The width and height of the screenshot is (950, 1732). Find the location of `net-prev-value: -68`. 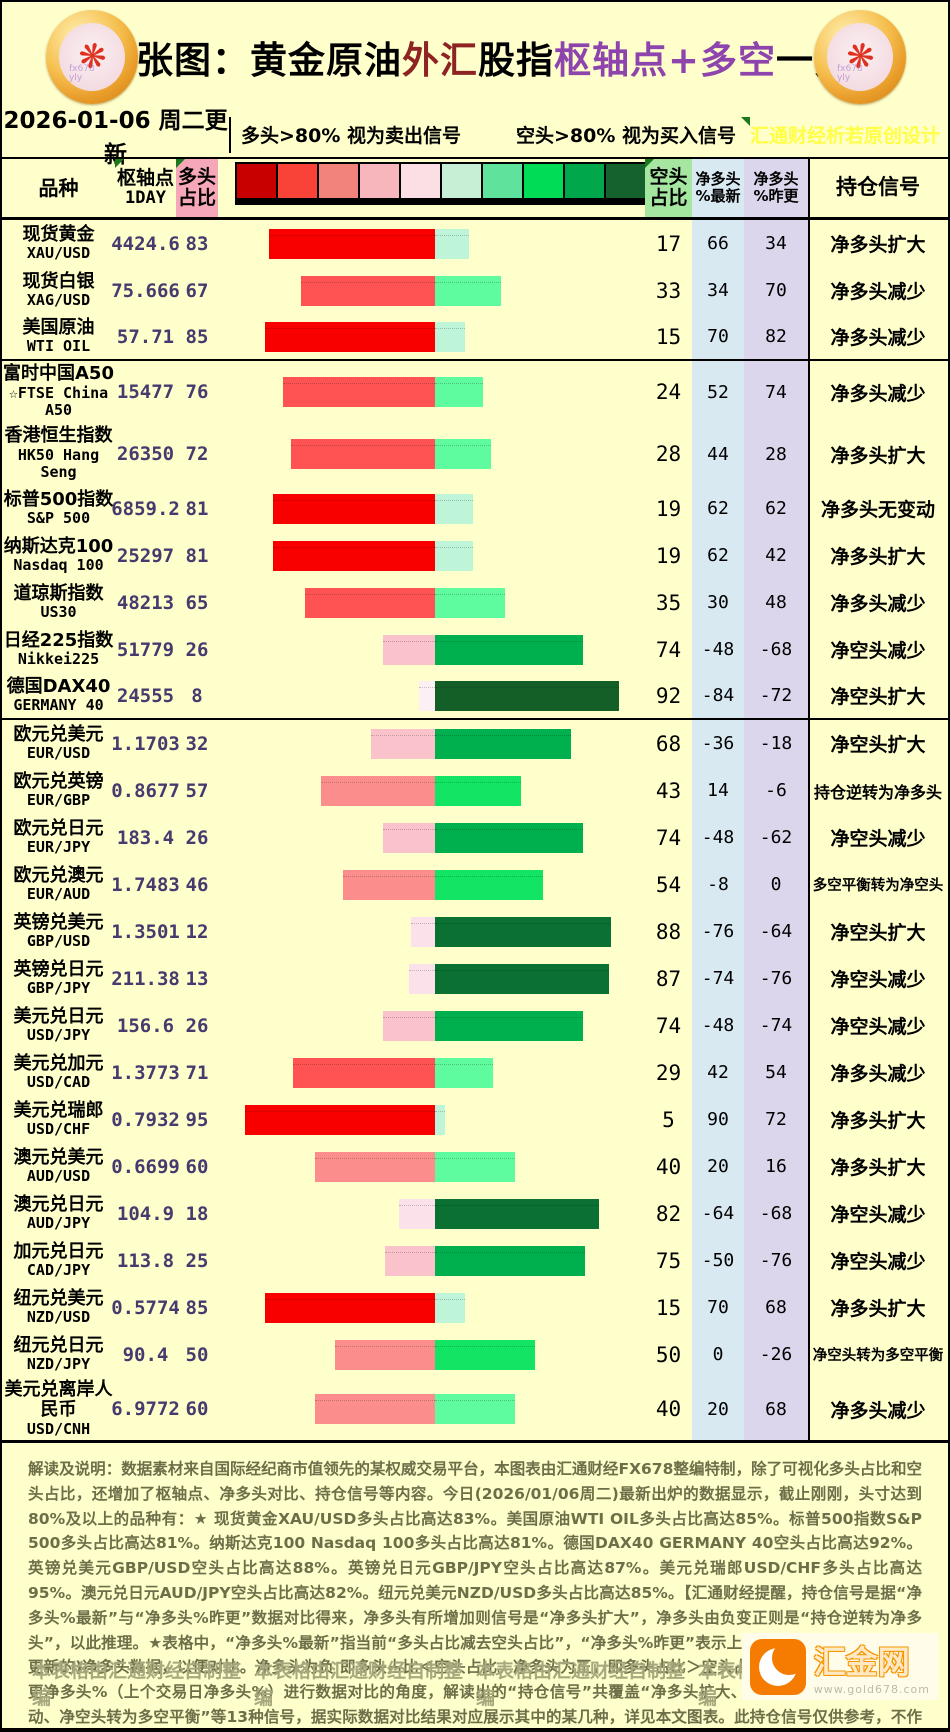

net-prev-value: -68 is located at coordinates (776, 649).